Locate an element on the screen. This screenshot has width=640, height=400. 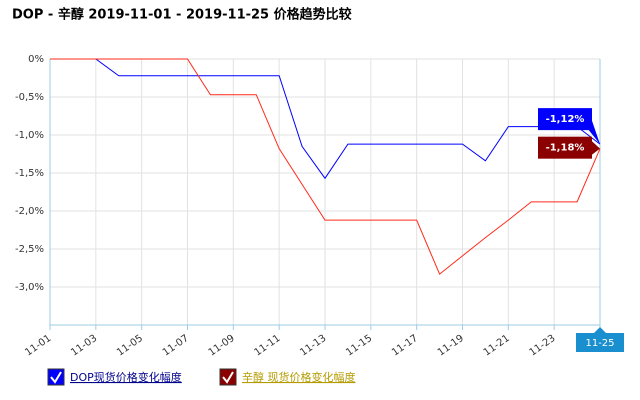
legend-label: DOP现货价格变化幅度 is located at coordinates (126, 377).